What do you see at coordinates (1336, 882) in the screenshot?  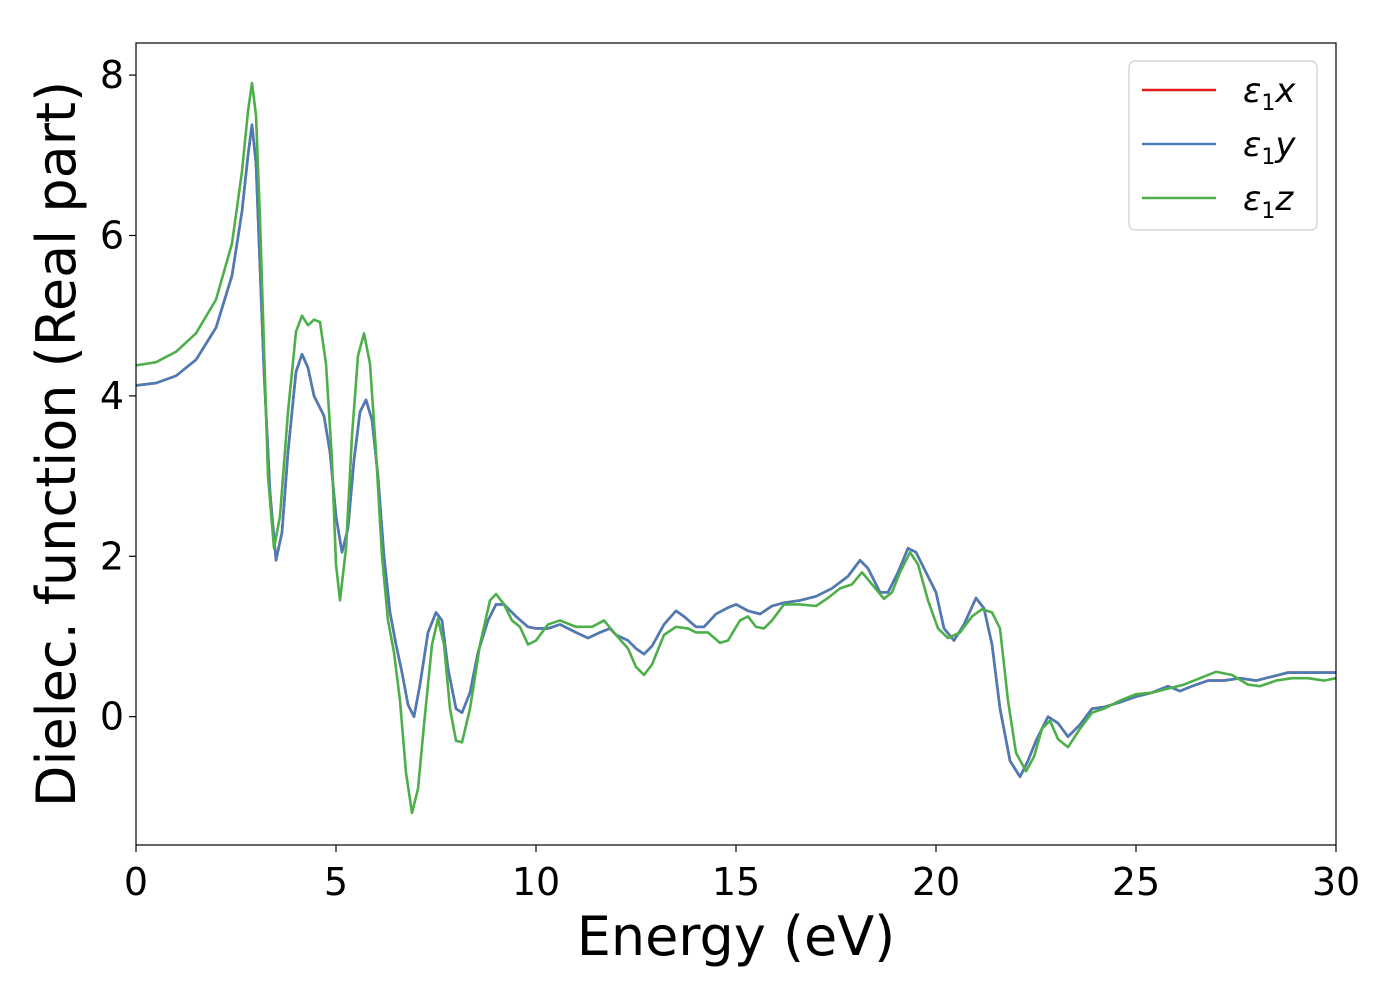 I see `x-tick-label: 30` at bounding box center [1336, 882].